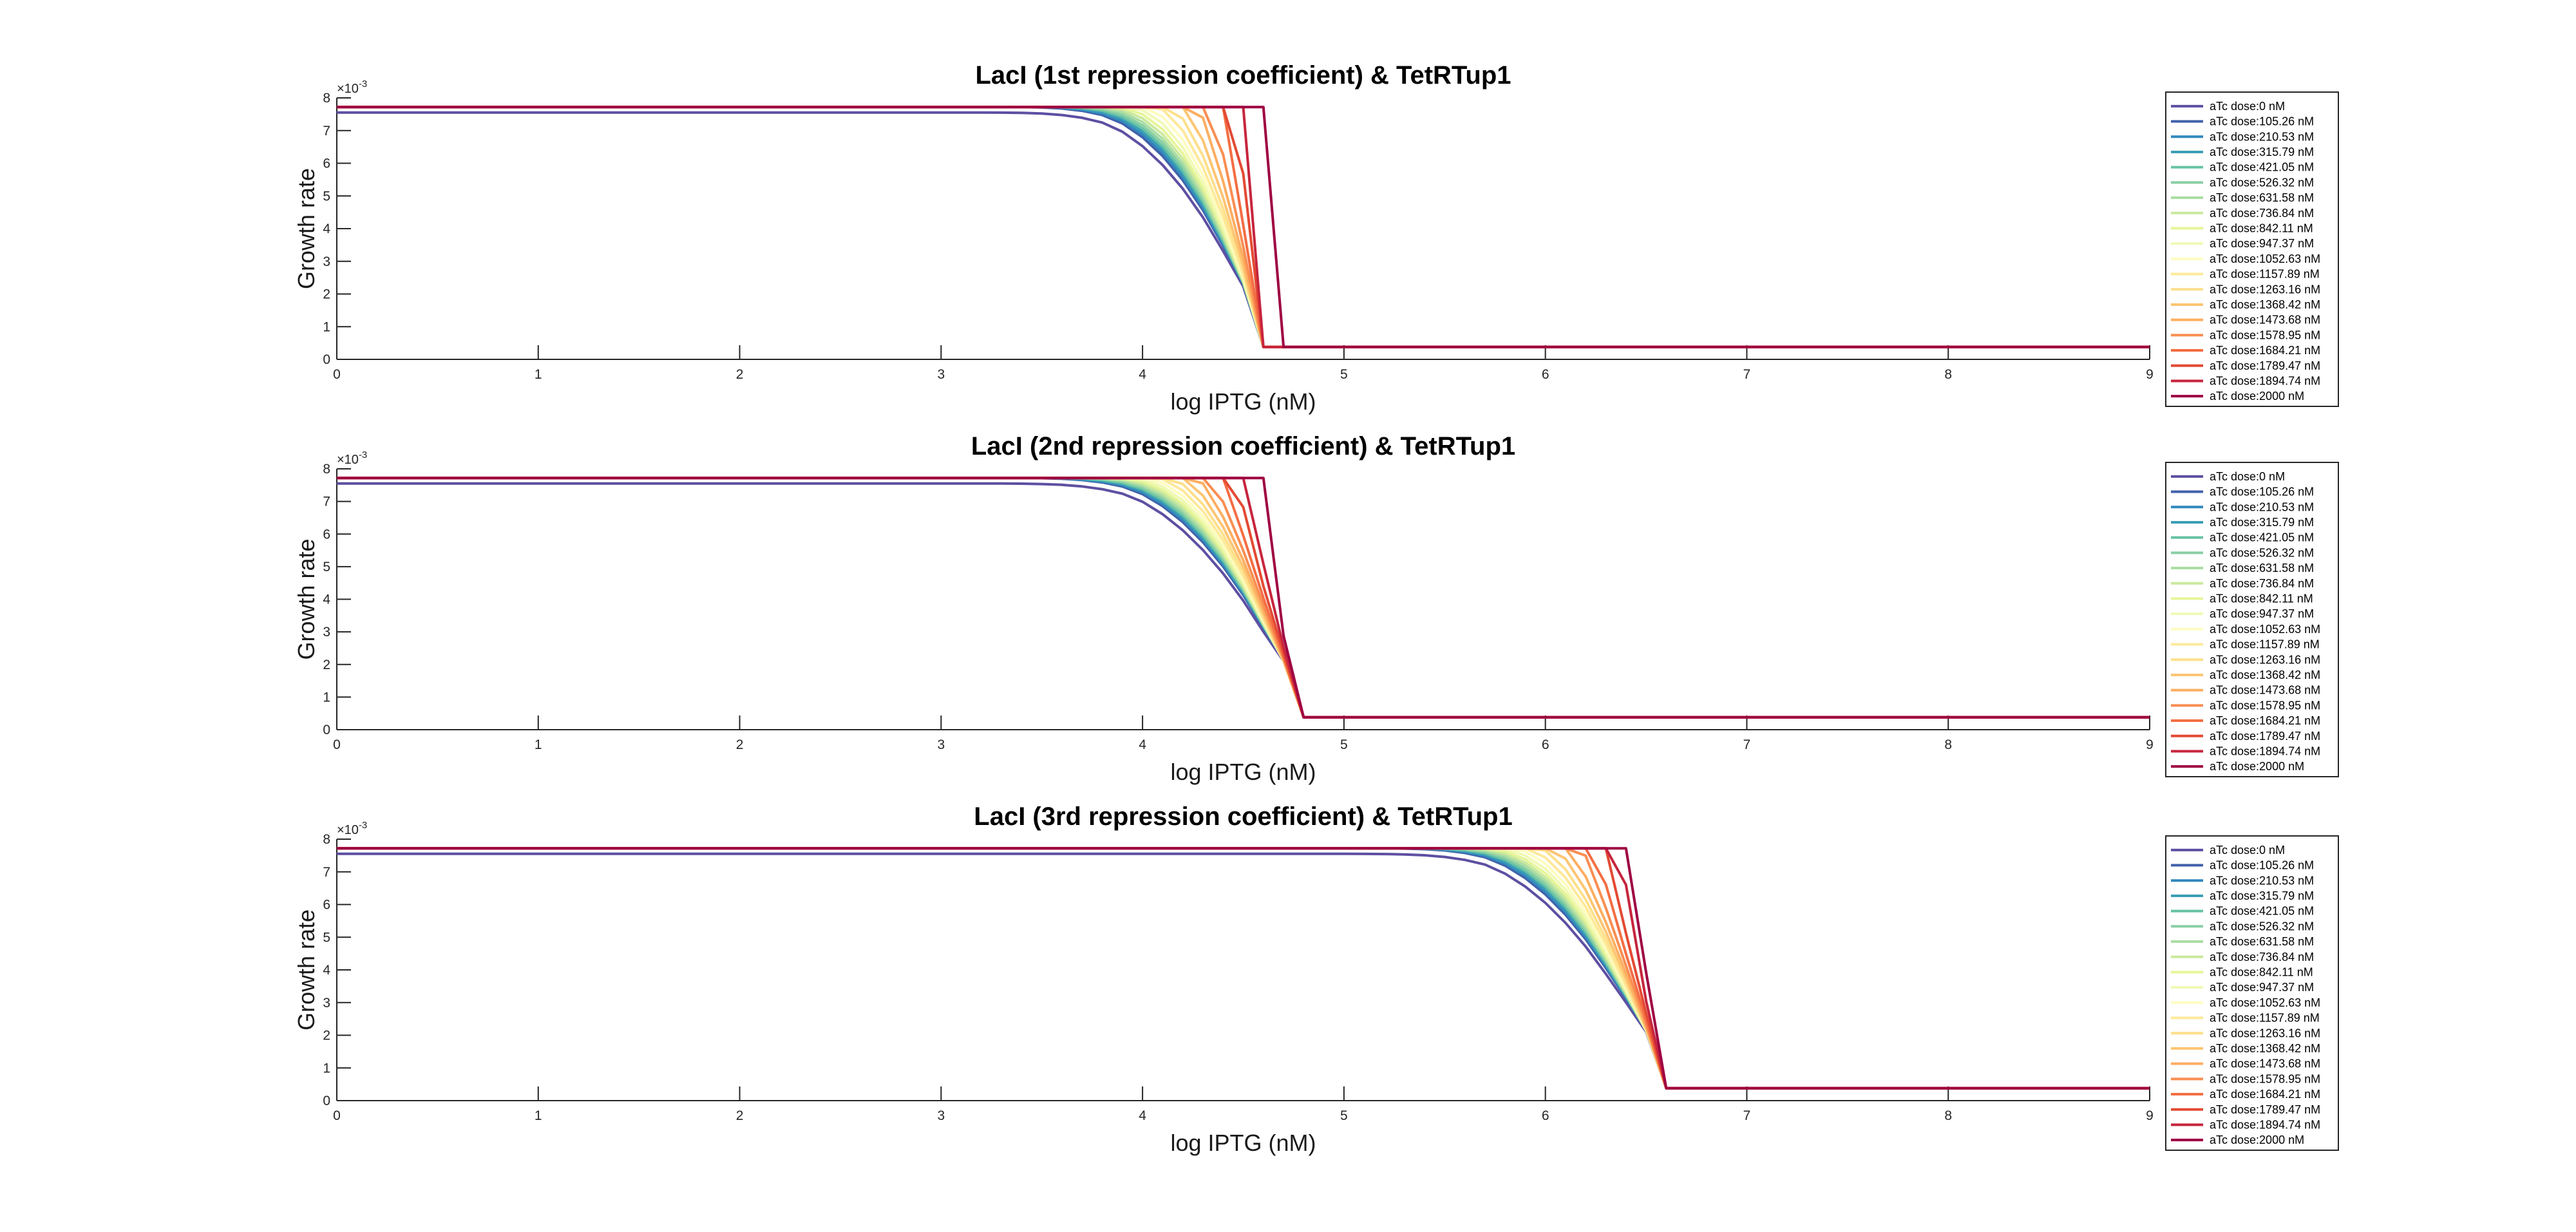  Describe the element at coordinates (326, 1003) in the screenshot. I see `y-tick-label: 3` at that location.